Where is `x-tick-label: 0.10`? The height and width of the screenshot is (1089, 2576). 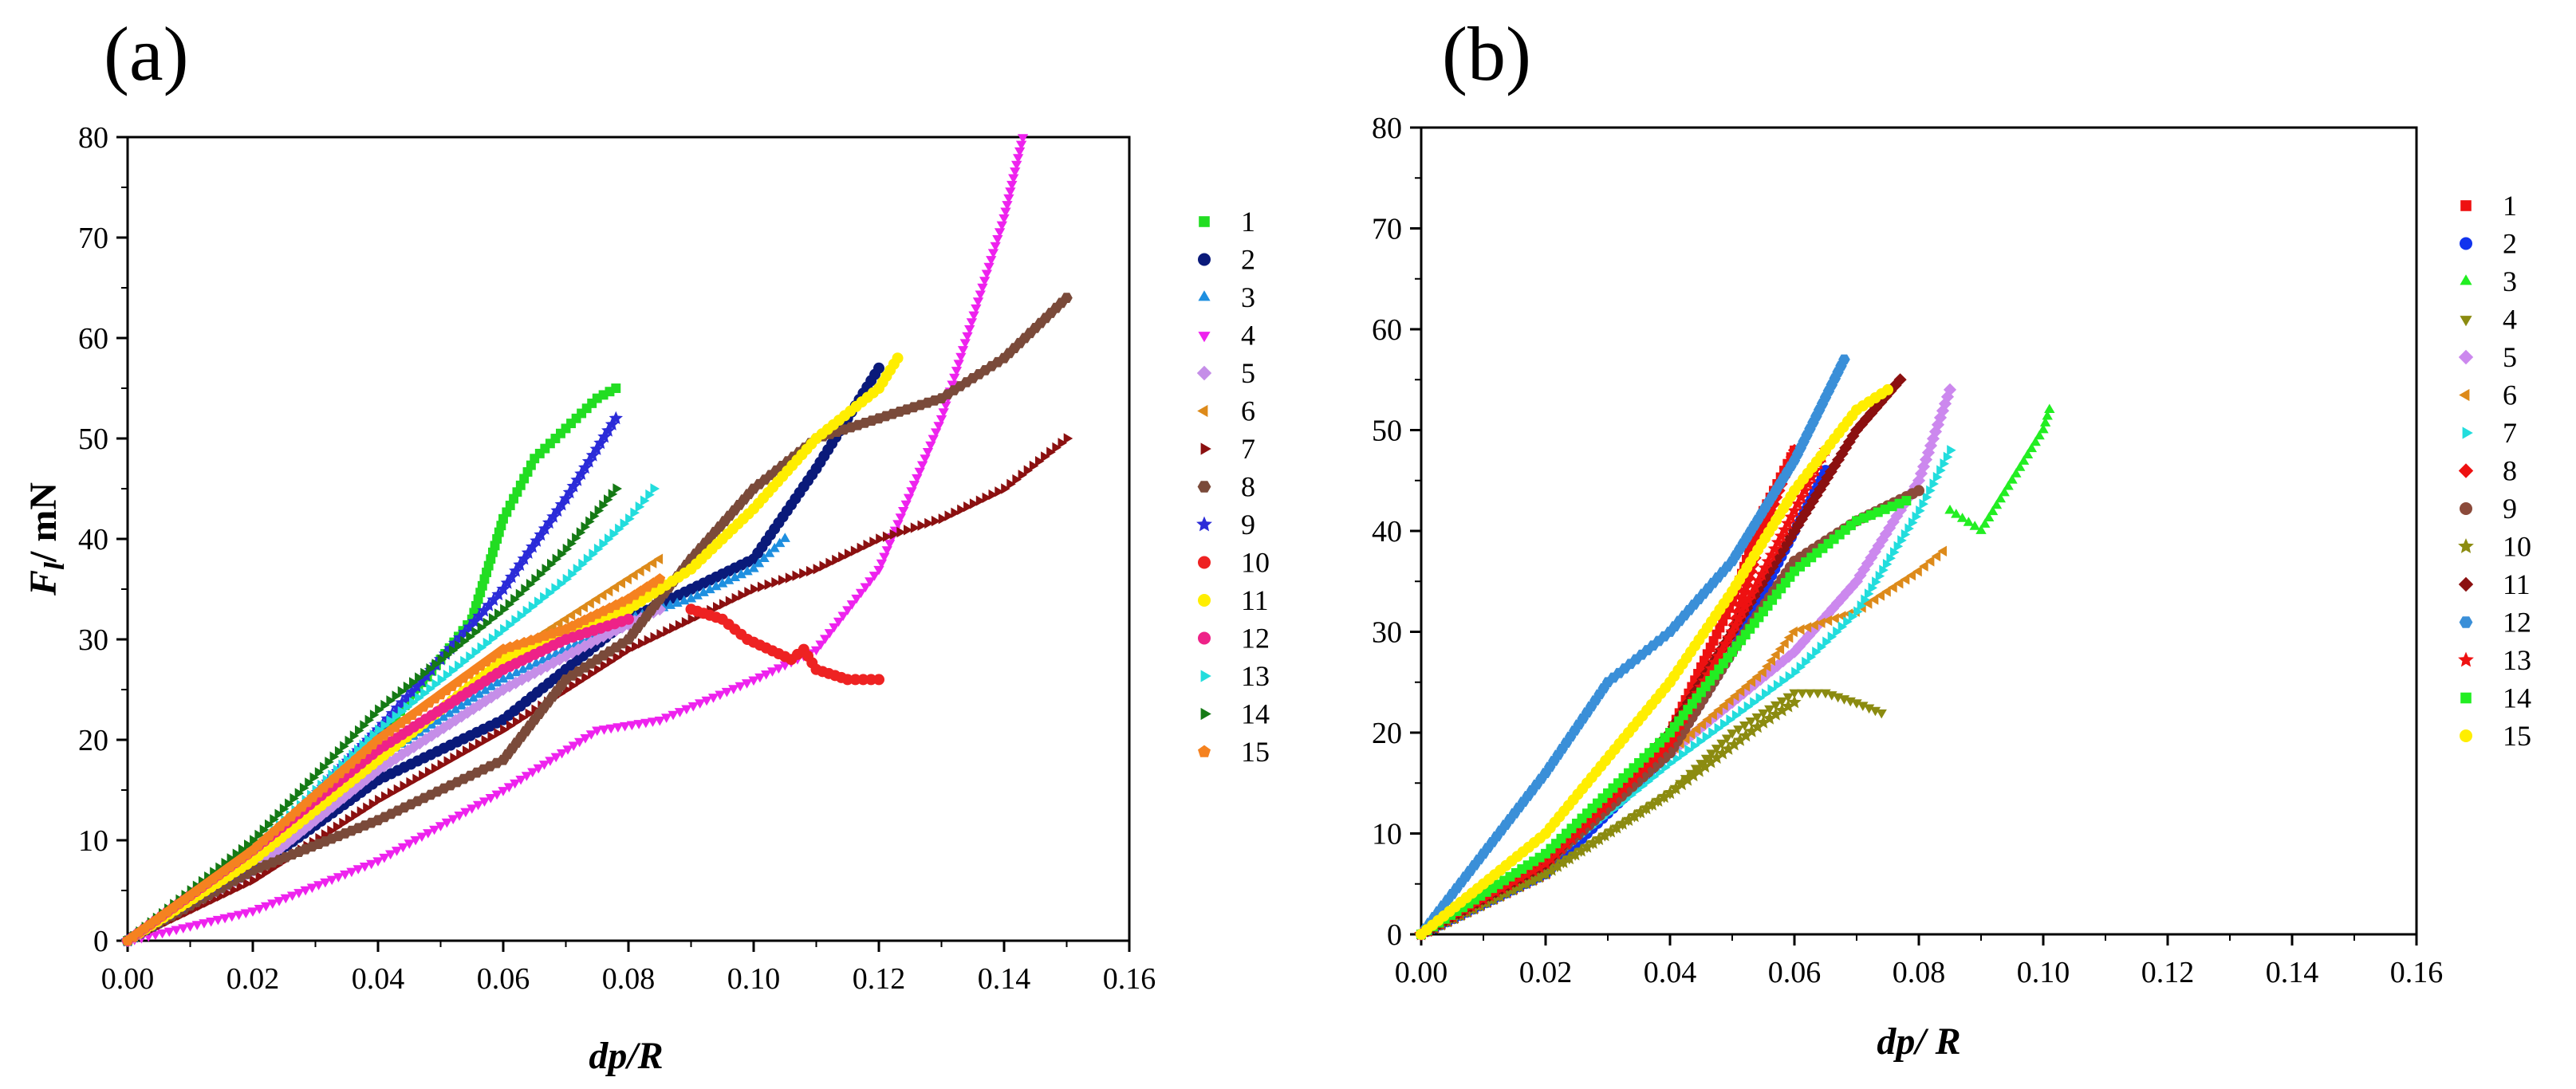
x-tick-label: 0.10 is located at coordinates (754, 979).